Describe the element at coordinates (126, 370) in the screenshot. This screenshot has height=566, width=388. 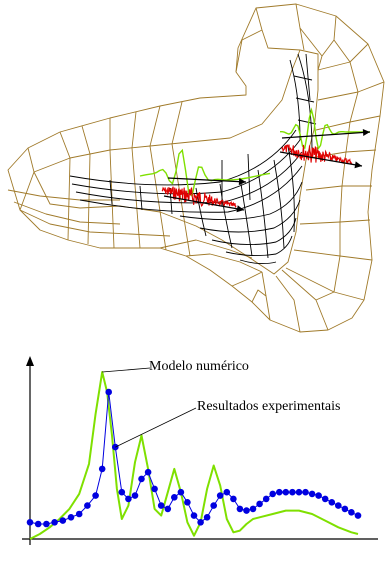
I see `numeric-leader-line` at that location.